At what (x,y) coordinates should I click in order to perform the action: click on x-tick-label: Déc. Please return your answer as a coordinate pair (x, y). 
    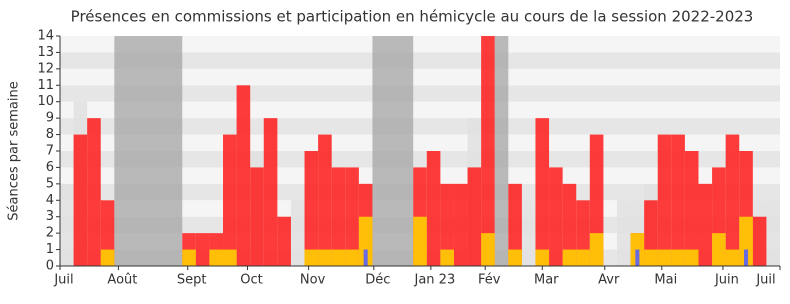
    Looking at the image, I should click on (377, 280).